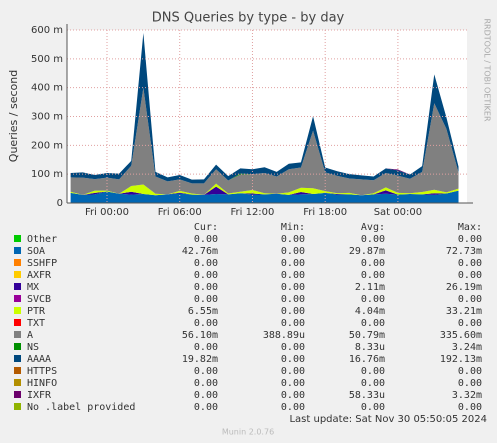 This screenshot has width=497, height=443. Describe the element at coordinates (60, 203) in the screenshot. I see `y-tick-label: 0` at that location.